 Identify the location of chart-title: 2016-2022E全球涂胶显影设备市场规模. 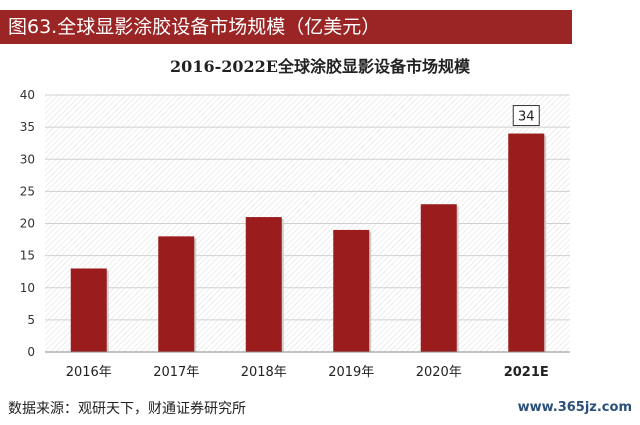
(320, 66).